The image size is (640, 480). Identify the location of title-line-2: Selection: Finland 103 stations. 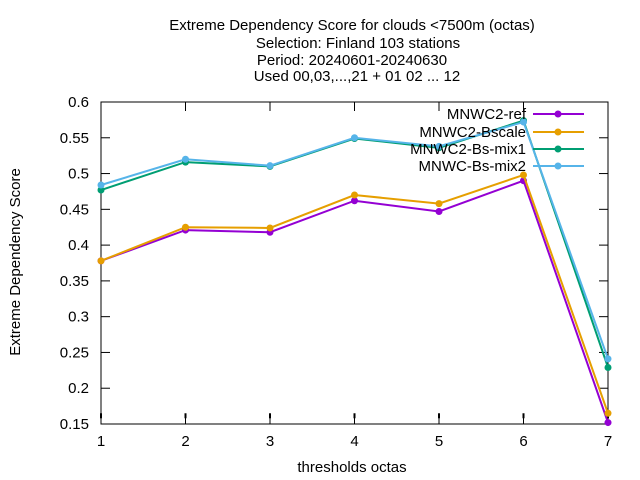
(358, 43).